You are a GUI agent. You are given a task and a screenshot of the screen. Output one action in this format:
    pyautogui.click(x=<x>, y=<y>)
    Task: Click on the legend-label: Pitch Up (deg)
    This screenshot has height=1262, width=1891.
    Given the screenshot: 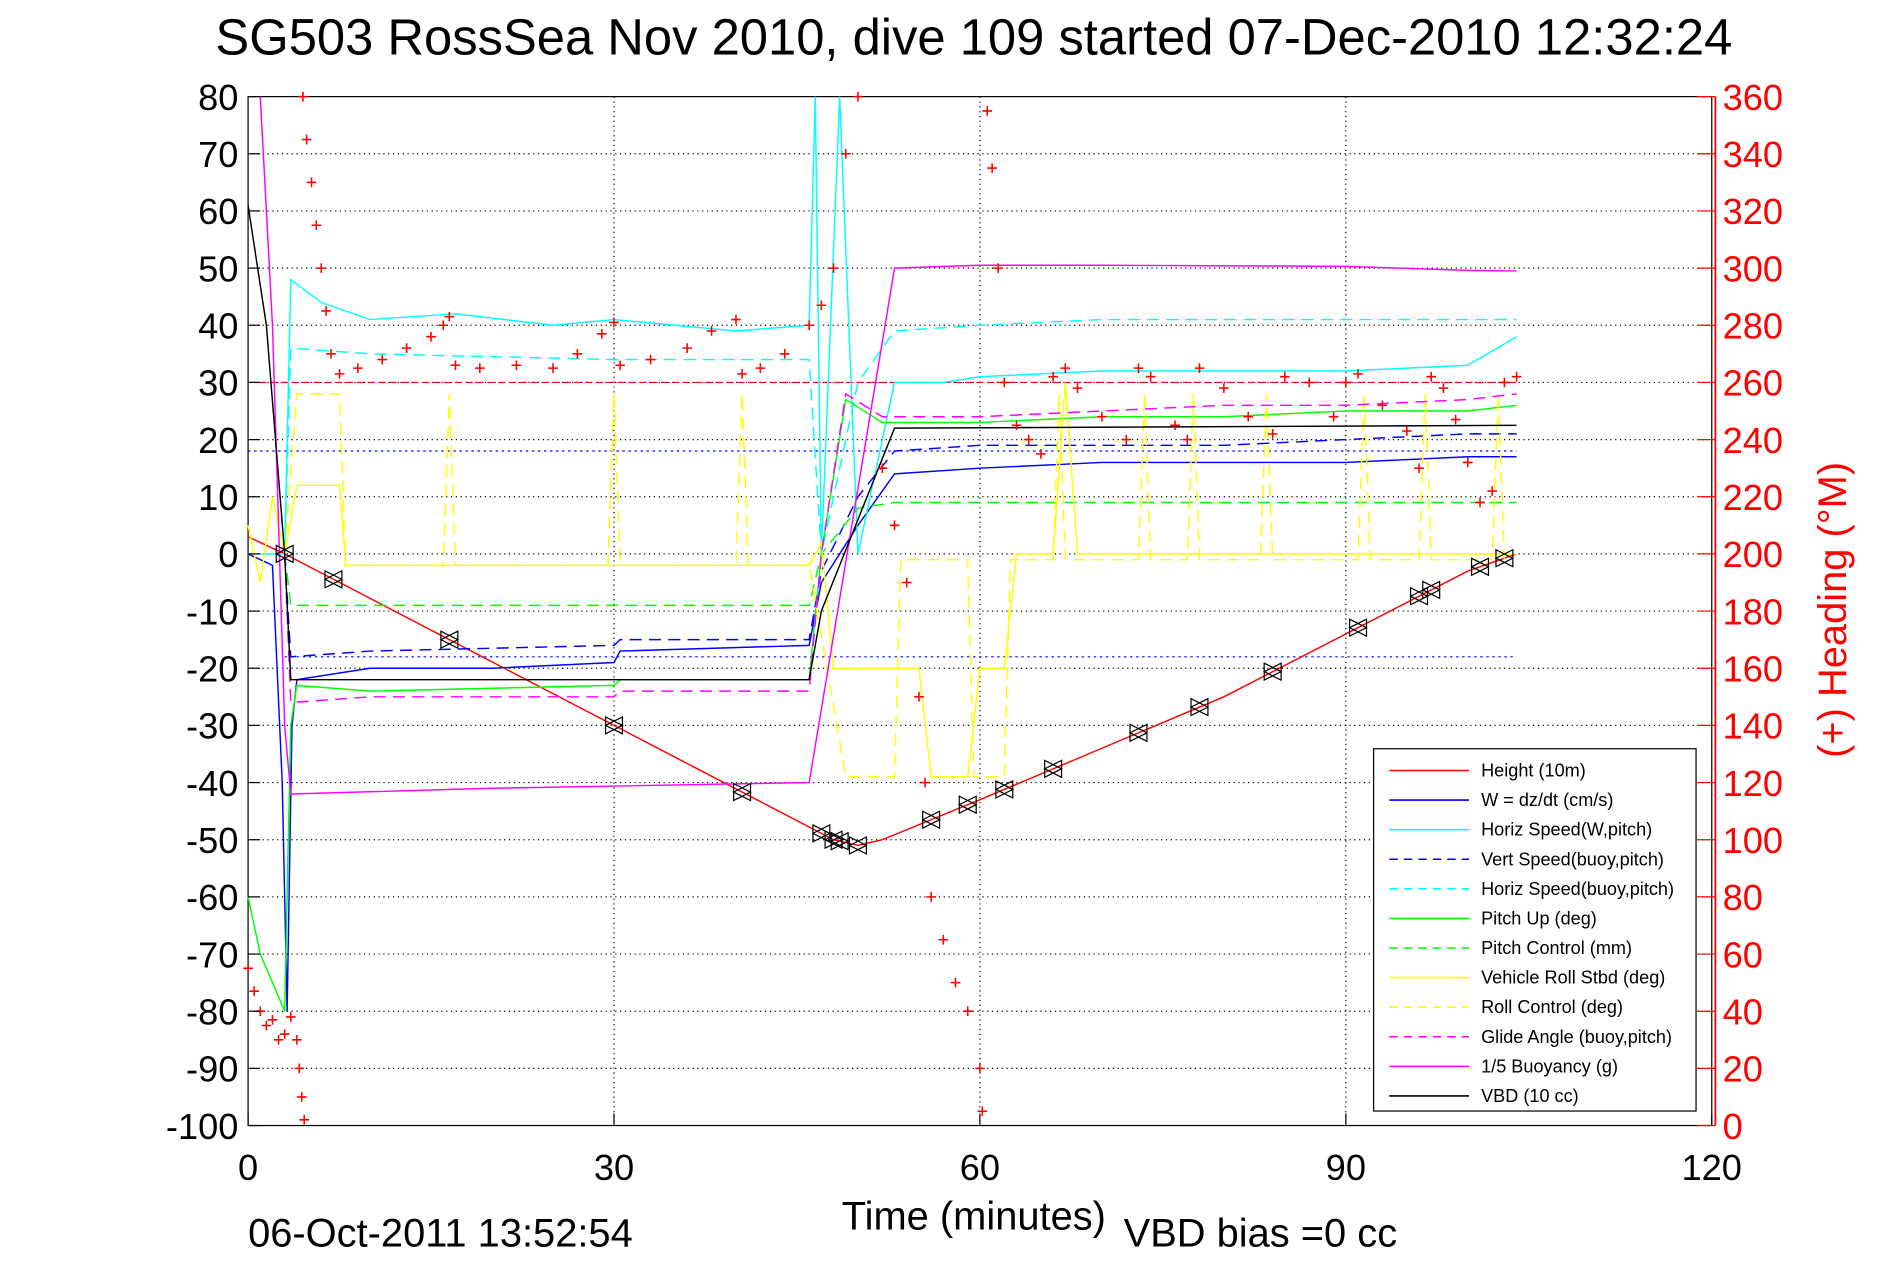 What is the action you would take?
    pyautogui.click(x=1539, y=918)
    